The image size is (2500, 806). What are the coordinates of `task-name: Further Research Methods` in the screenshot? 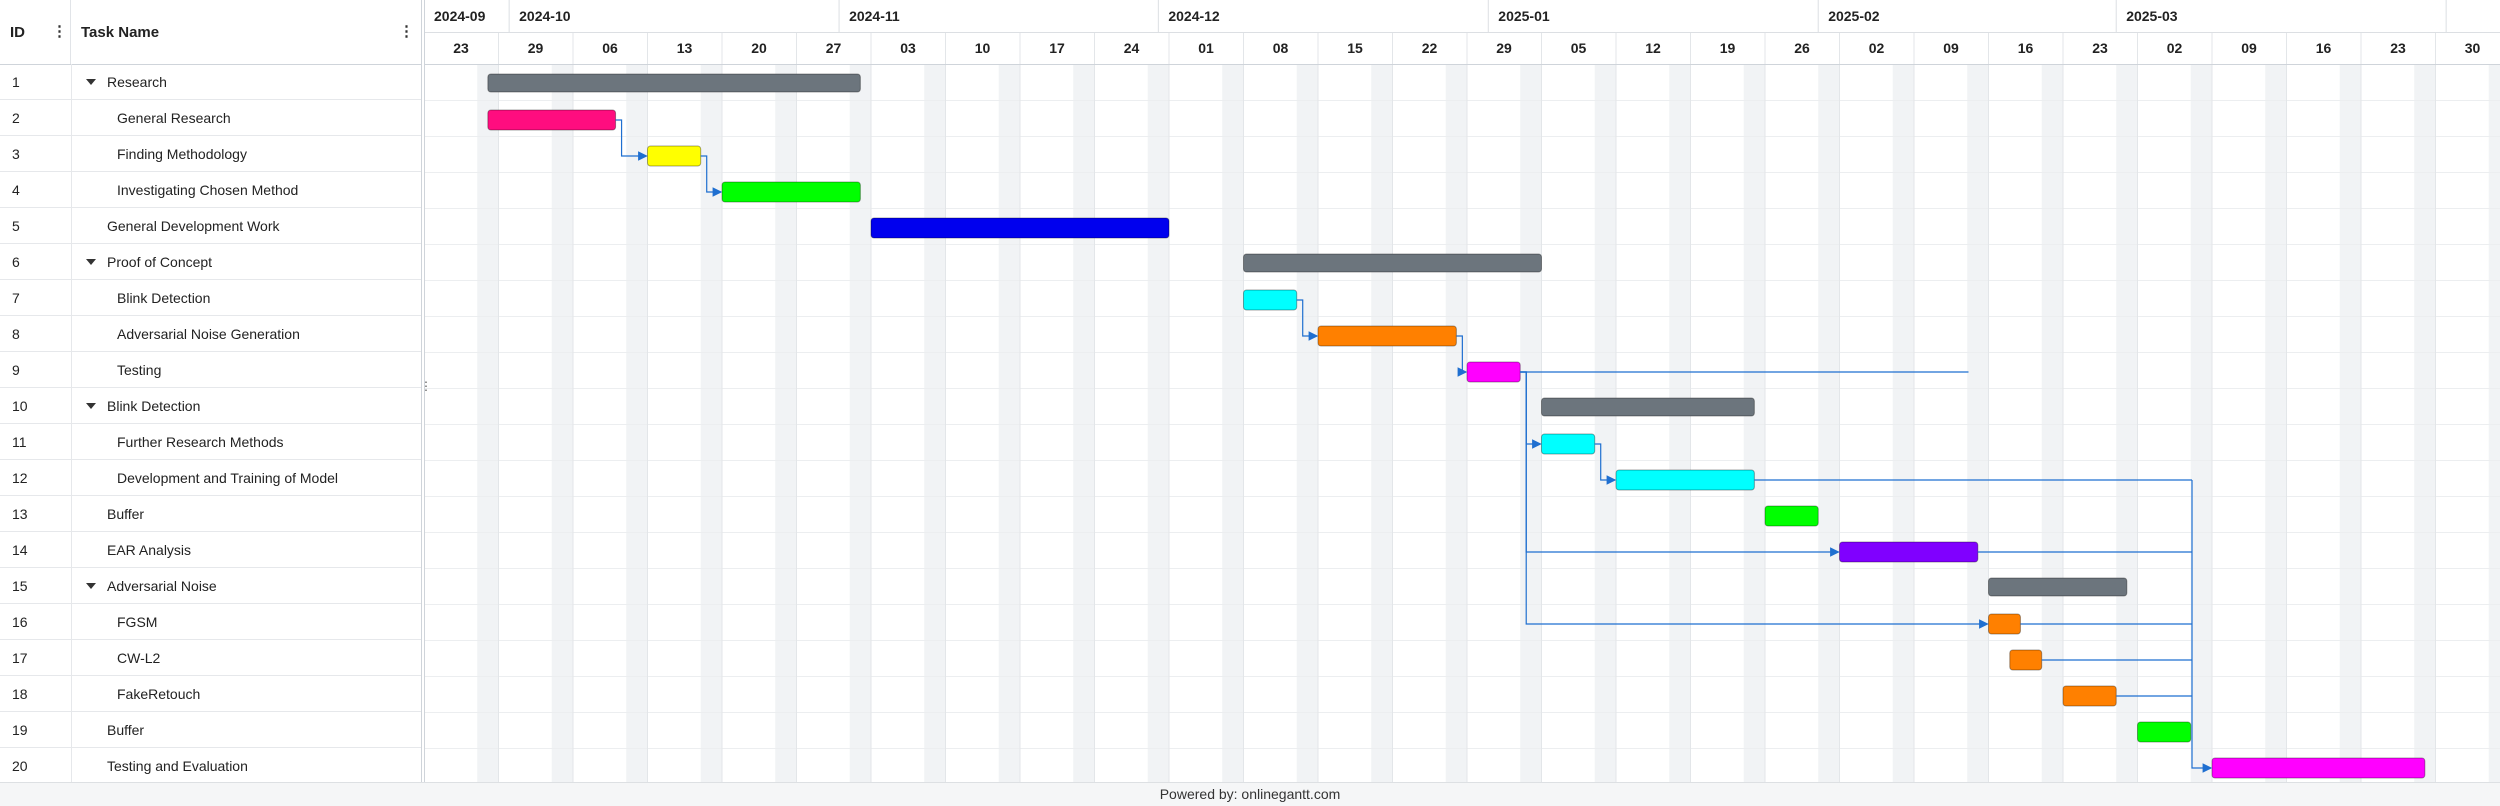 It's located at (200, 442).